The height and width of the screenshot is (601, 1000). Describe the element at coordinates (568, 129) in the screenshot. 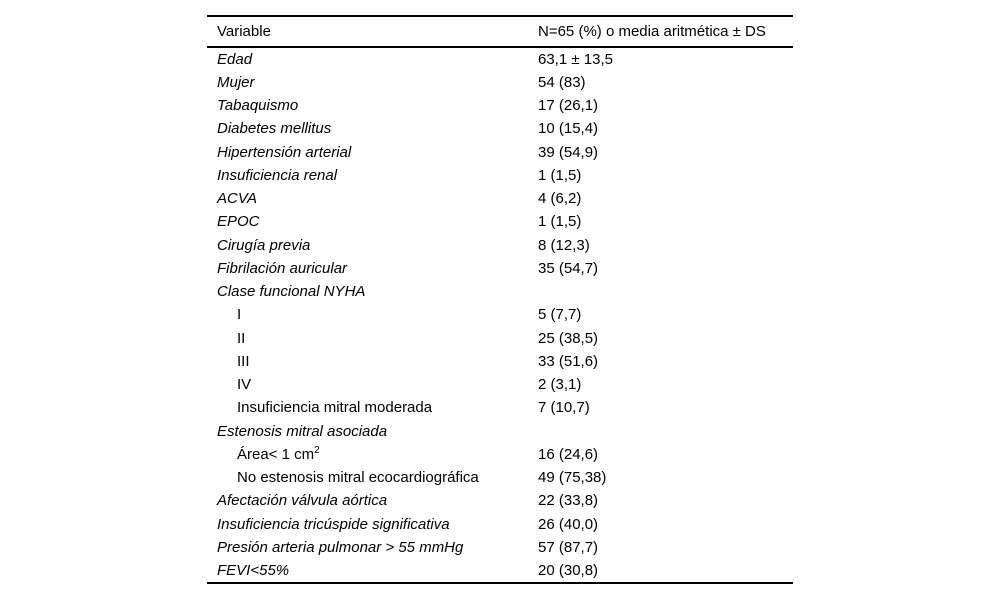

I see `row-value: 10 (15,4)` at that location.